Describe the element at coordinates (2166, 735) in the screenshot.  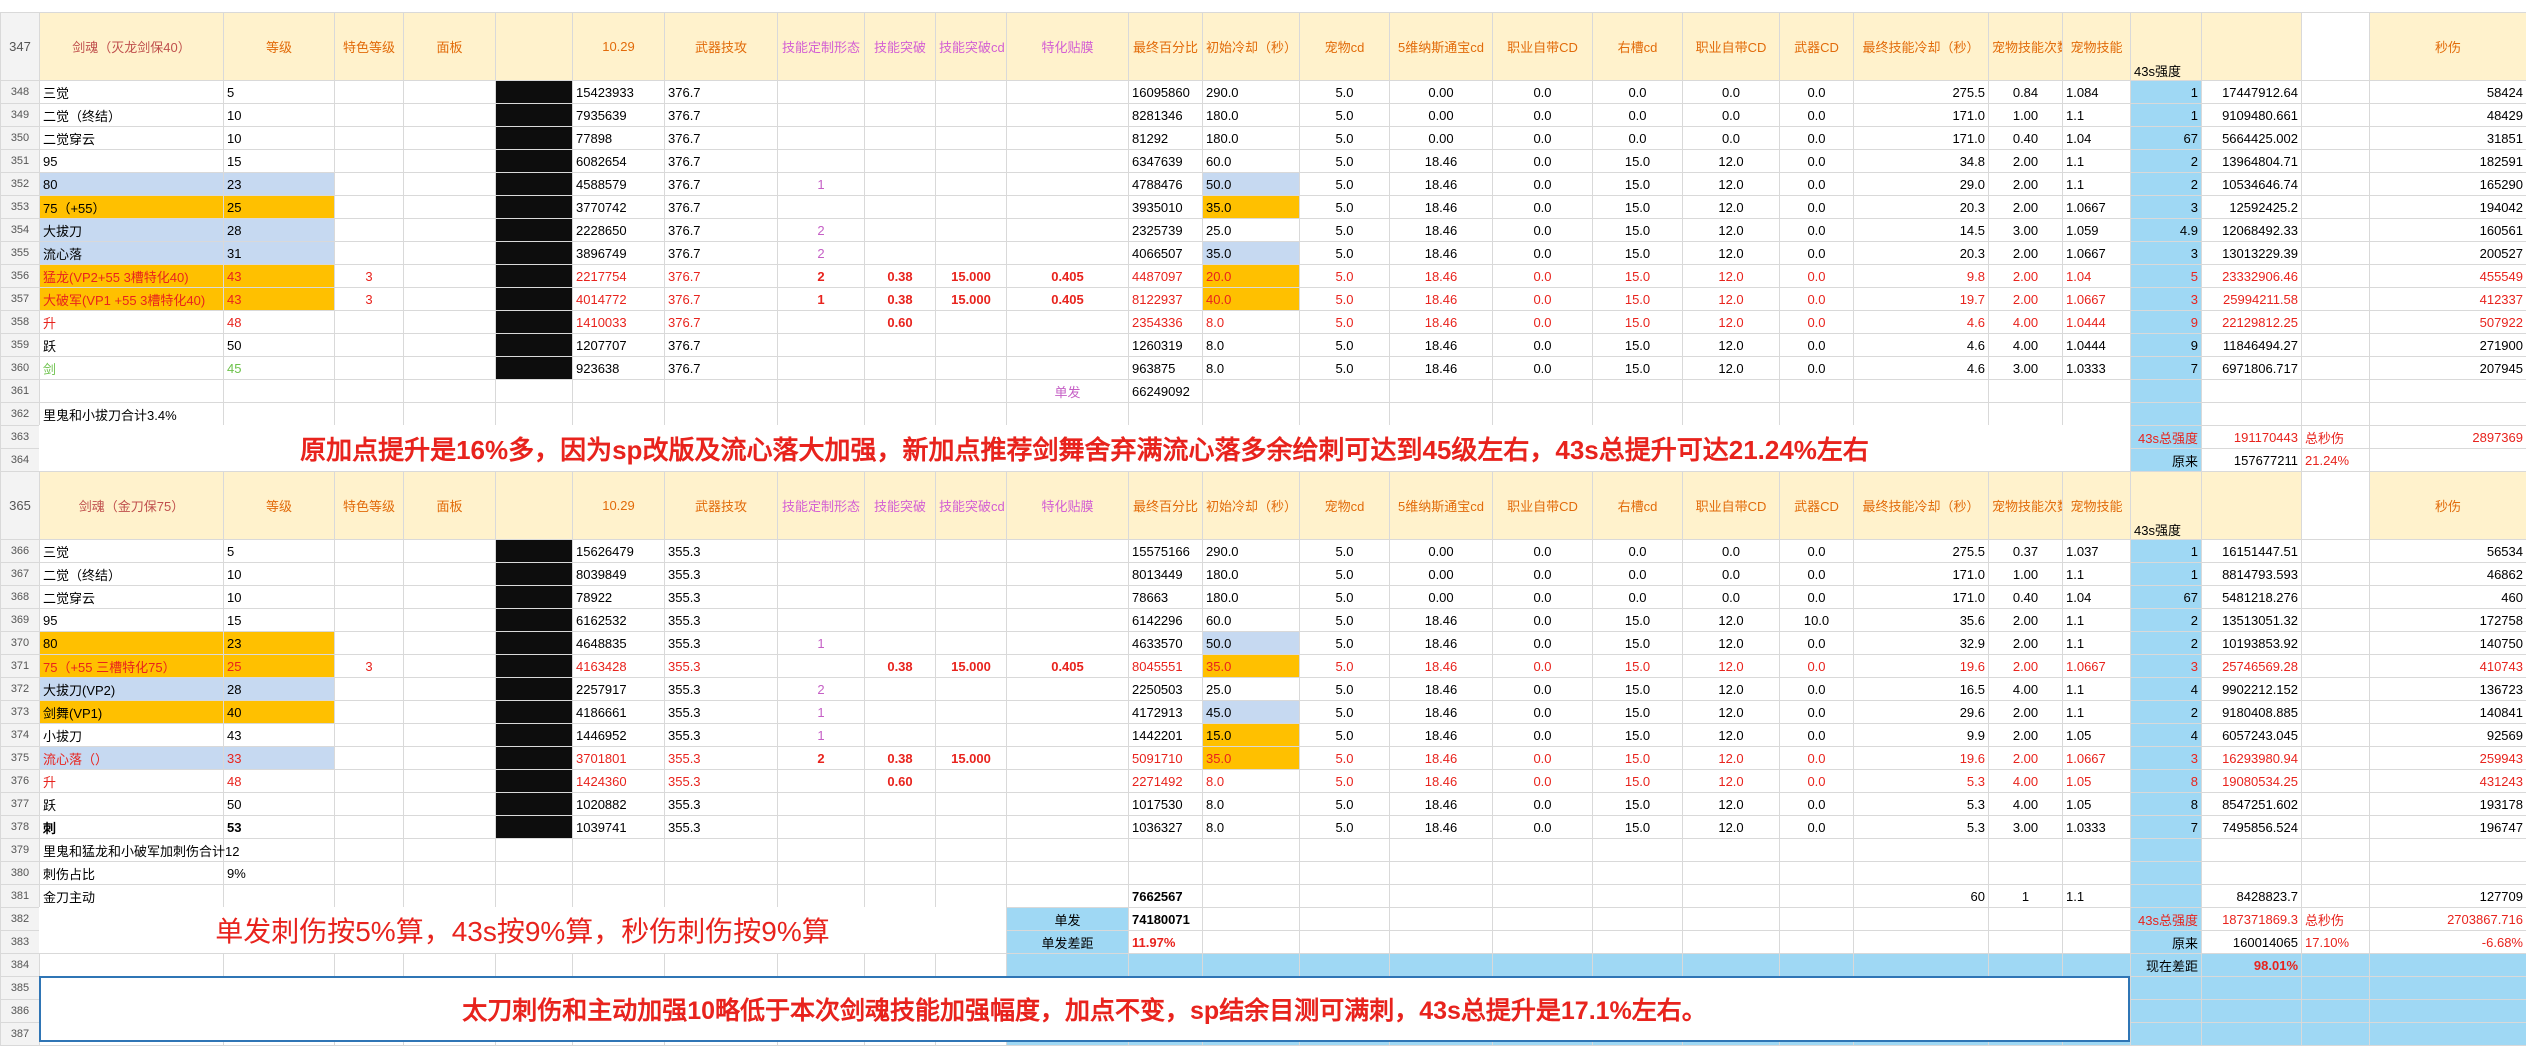
I see `cell: 4` at that location.